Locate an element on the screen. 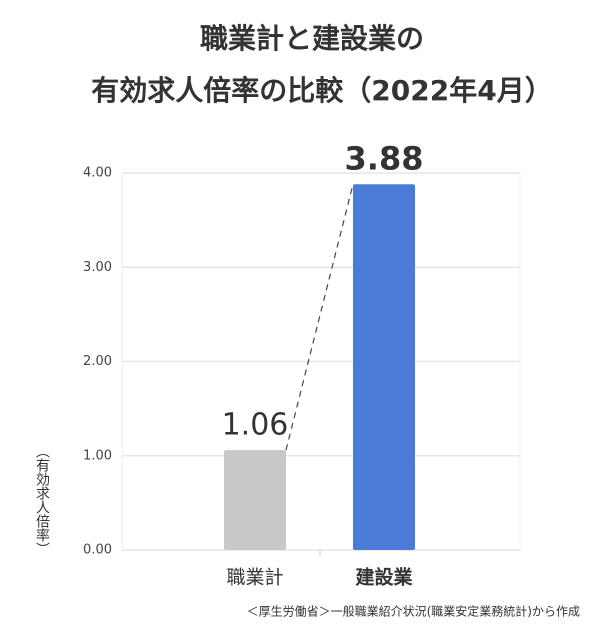 This screenshot has height=640, width=602. y-axis-label: （有効求人倍率） is located at coordinates (42, 500).